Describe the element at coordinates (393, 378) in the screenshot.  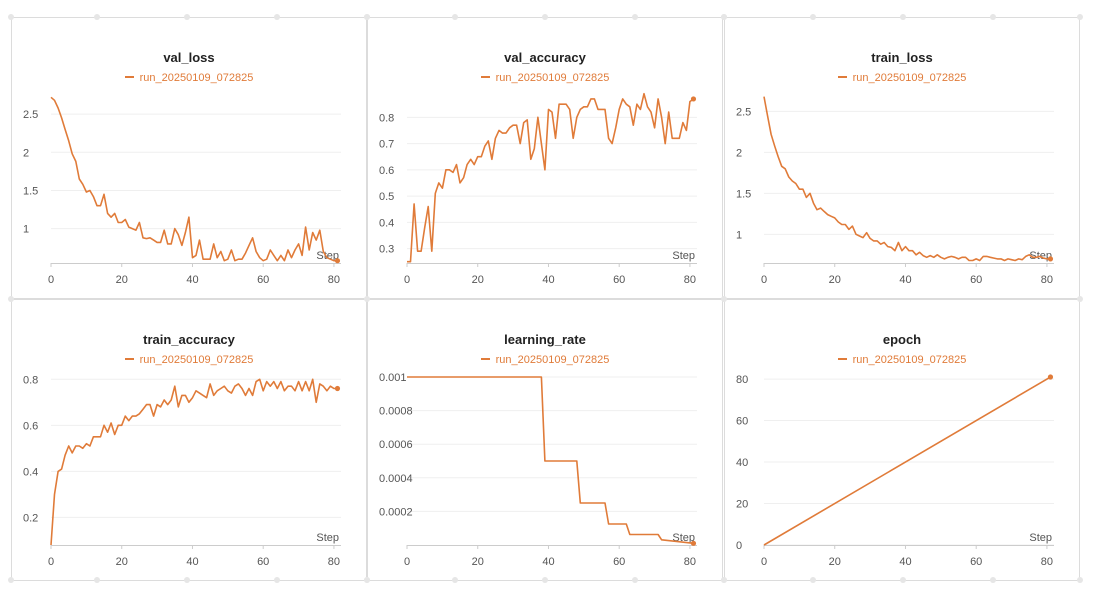
I see `y-tick-label: 0.001` at that location.